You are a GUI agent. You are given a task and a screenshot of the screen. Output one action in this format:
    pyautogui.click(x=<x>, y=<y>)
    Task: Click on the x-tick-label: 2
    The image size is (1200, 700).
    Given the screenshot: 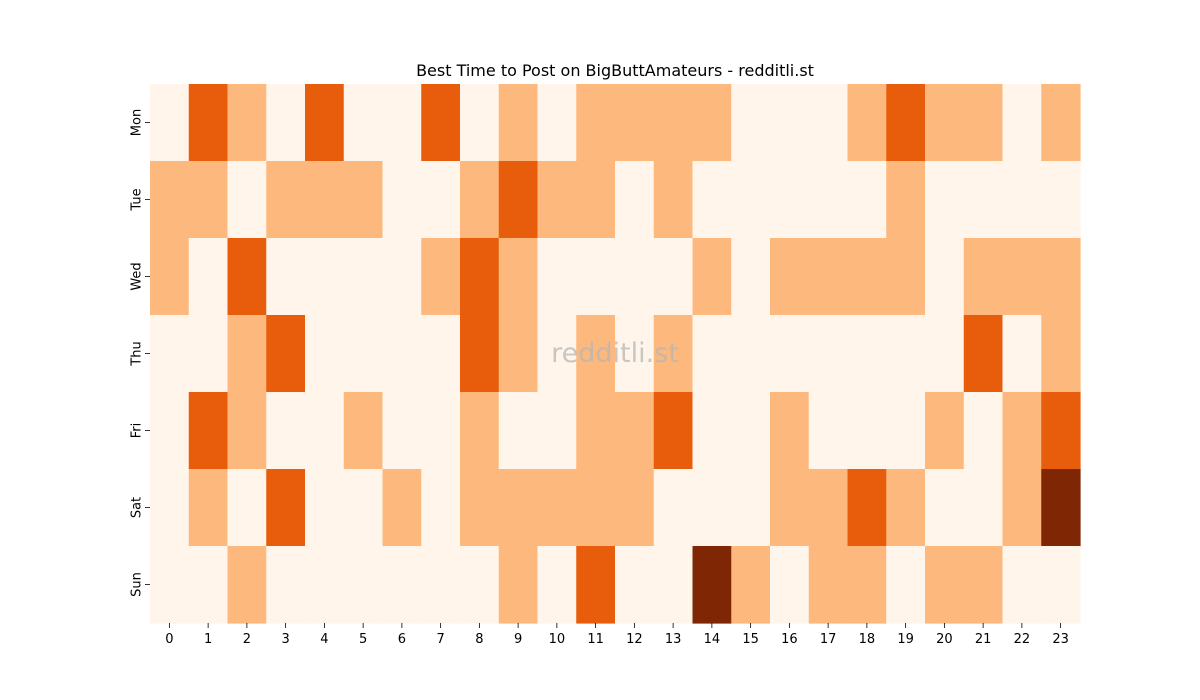 What is the action you would take?
    pyautogui.click(x=247, y=639)
    